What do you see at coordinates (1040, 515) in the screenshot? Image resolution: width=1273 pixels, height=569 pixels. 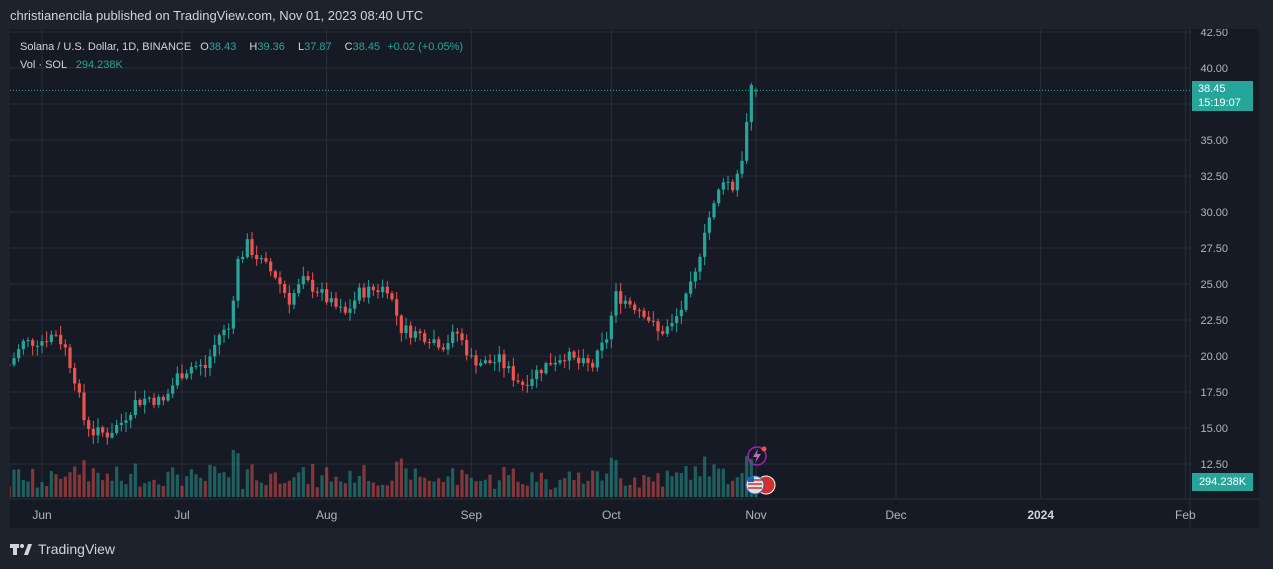 I see `x-tick-label: 2024` at bounding box center [1040, 515].